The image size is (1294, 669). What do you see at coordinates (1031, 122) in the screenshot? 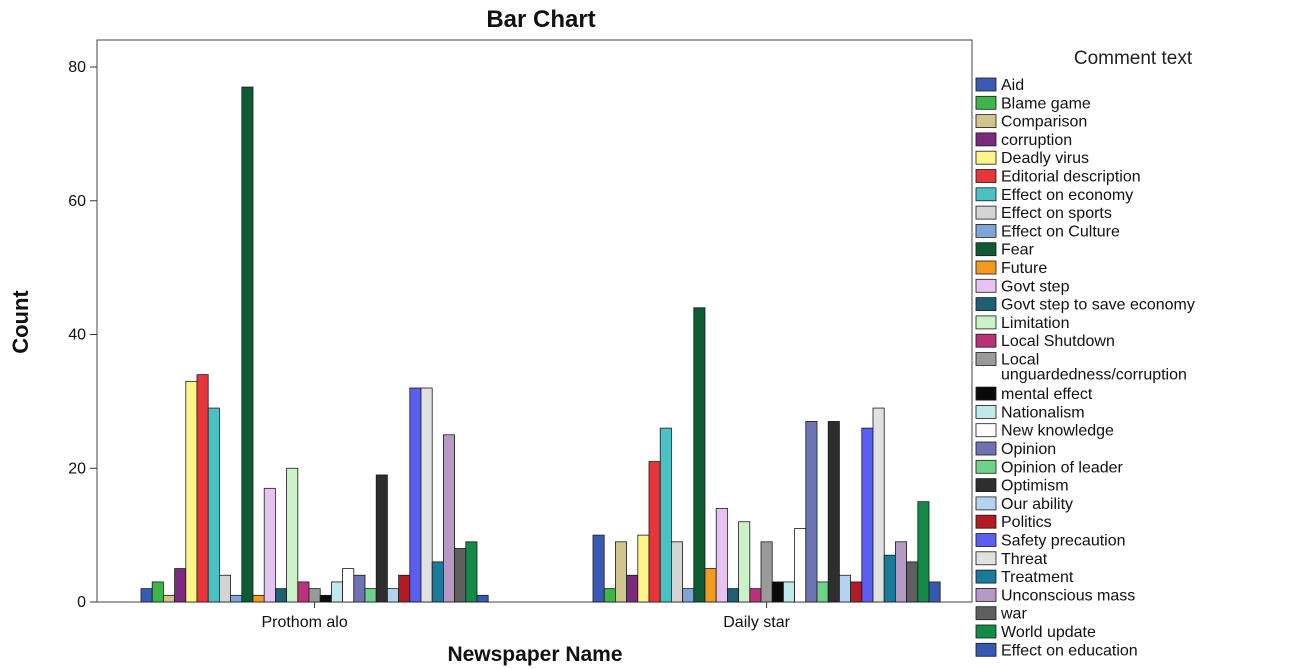
I see `legend-item: Comparison` at bounding box center [1031, 122].